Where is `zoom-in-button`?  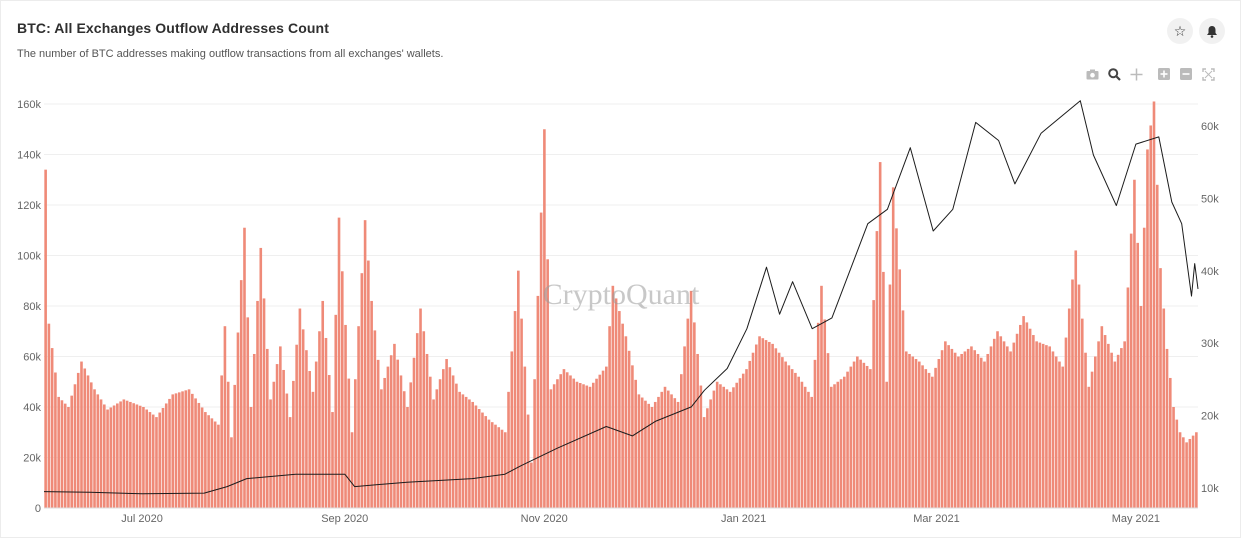 zoom-in-button is located at coordinates (1164, 74).